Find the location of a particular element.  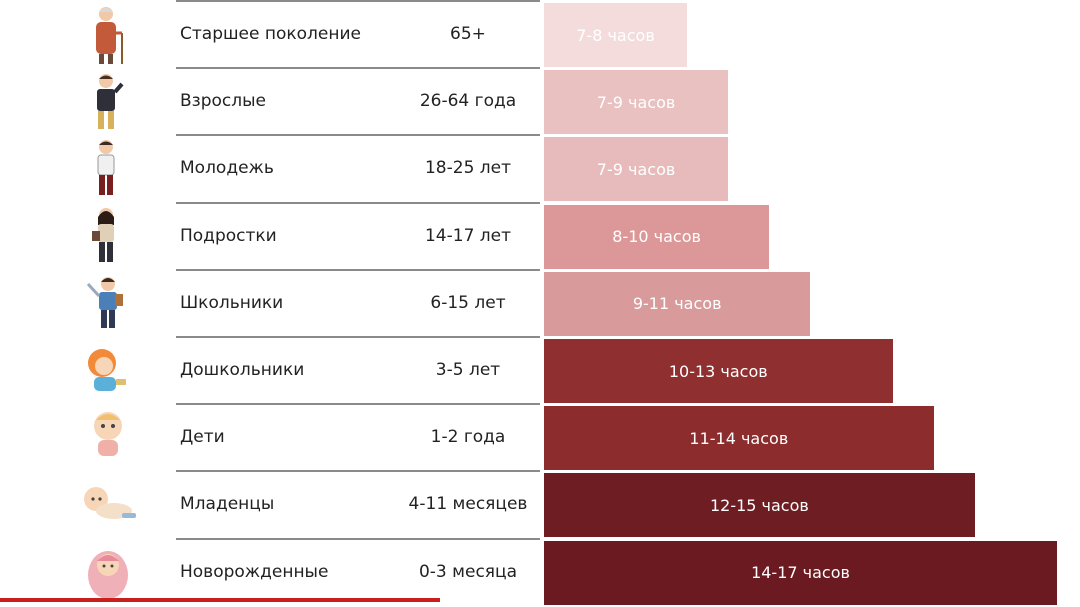

table-row: Школьники 6-15 лет 9-11 часов is located at coordinates (540, 303).